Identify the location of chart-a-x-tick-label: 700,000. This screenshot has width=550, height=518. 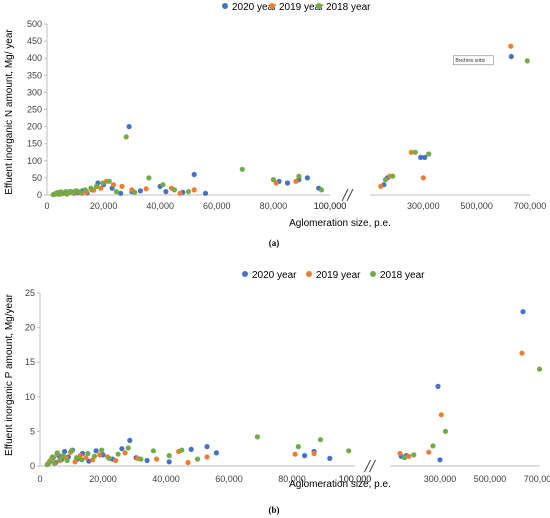
(530, 206).